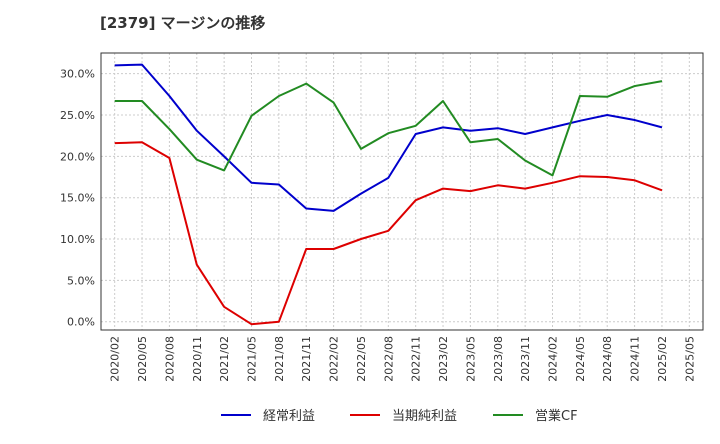  Describe the element at coordinates (77, 74) in the screenshot. I see `y-tick-label: 30.0%` at that location.